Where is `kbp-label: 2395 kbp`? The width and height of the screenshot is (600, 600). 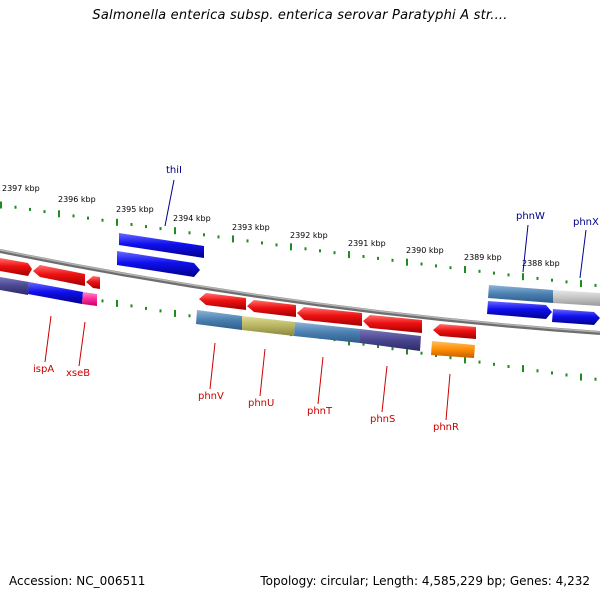
kbp-label: 2395 kbp is located at coordinates (135, 209).